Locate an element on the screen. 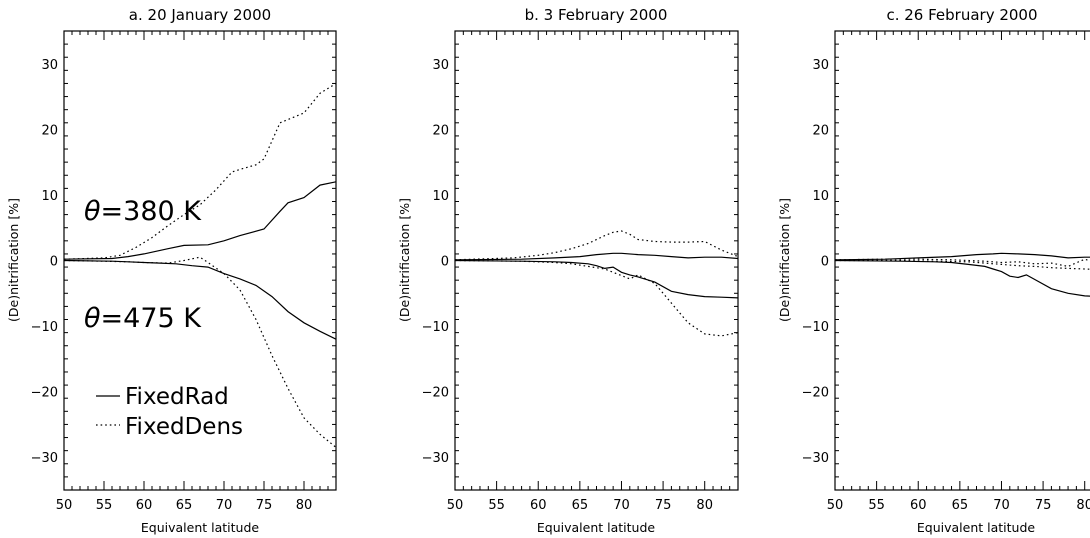 This screenshot has height=538, width=1090. panel-b-ytick-label: −10 is located at coordinates (435, 327).